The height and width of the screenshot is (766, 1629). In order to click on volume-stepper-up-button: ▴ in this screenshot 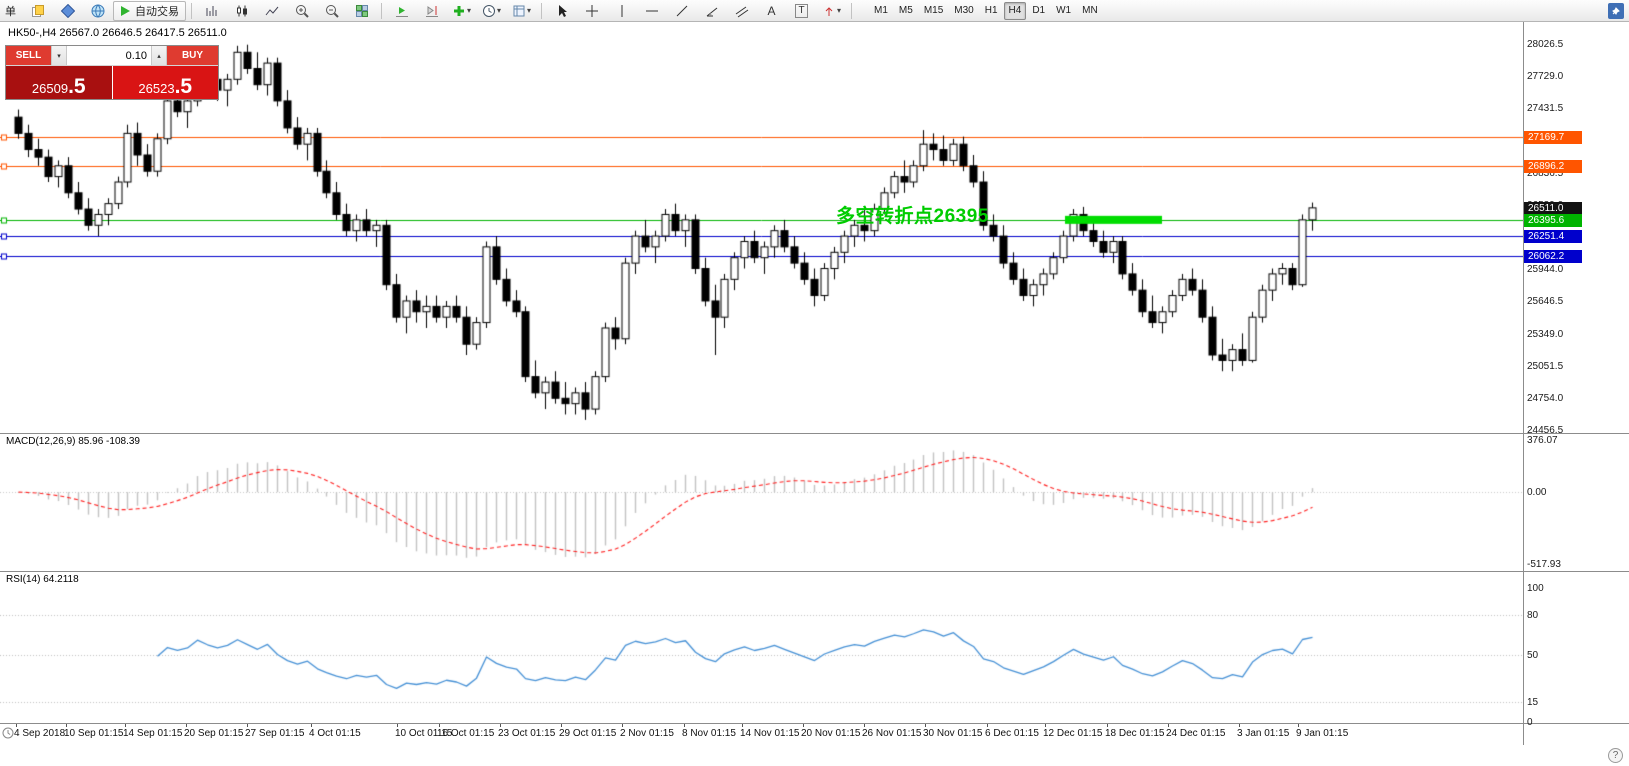, I will do `click(159, 55)`.